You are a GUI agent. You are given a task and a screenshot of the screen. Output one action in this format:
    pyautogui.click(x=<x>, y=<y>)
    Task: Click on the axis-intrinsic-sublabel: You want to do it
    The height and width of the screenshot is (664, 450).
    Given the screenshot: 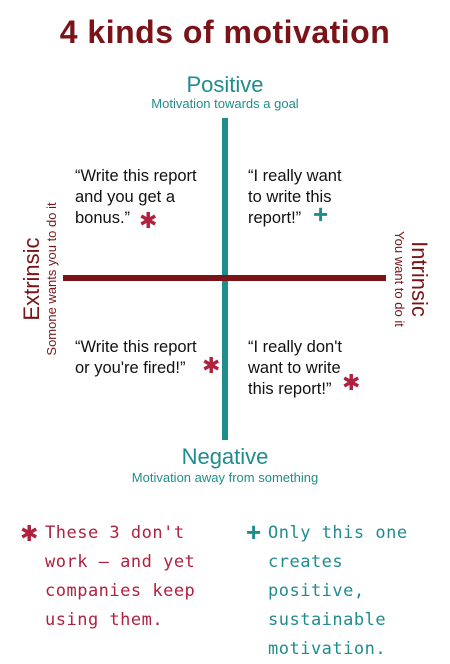 What is the action you would take?
    pyautogui.click(x=399, y=279)
    